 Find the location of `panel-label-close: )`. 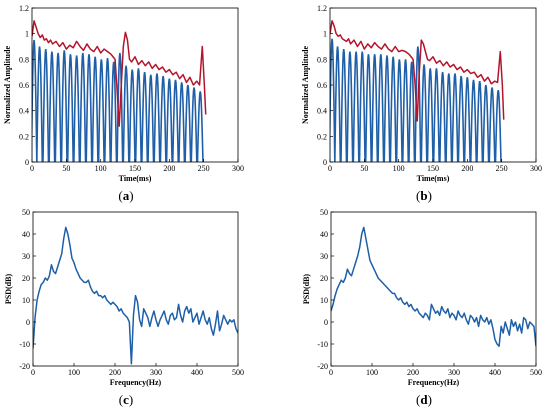

panel-label-close: ) is located at coordinates (131, 195).